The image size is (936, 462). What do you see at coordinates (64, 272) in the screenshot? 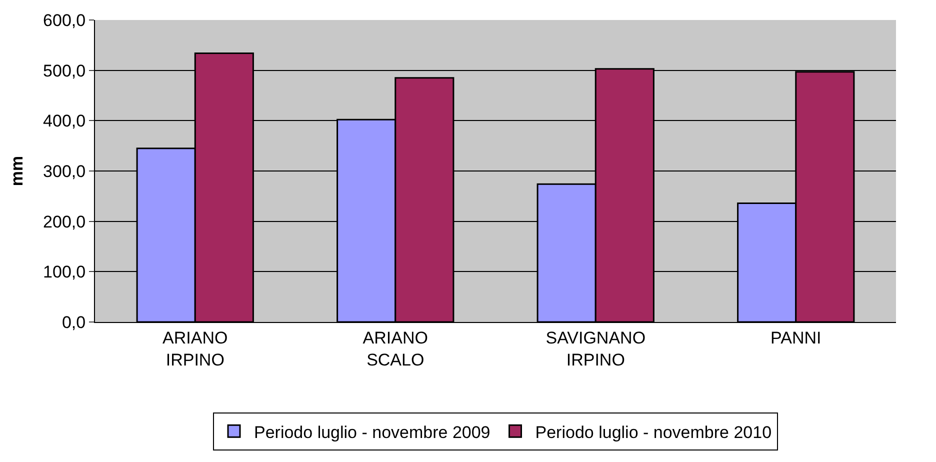
I see `y-tick-label: 100,0` at bounding box center [64, 272].